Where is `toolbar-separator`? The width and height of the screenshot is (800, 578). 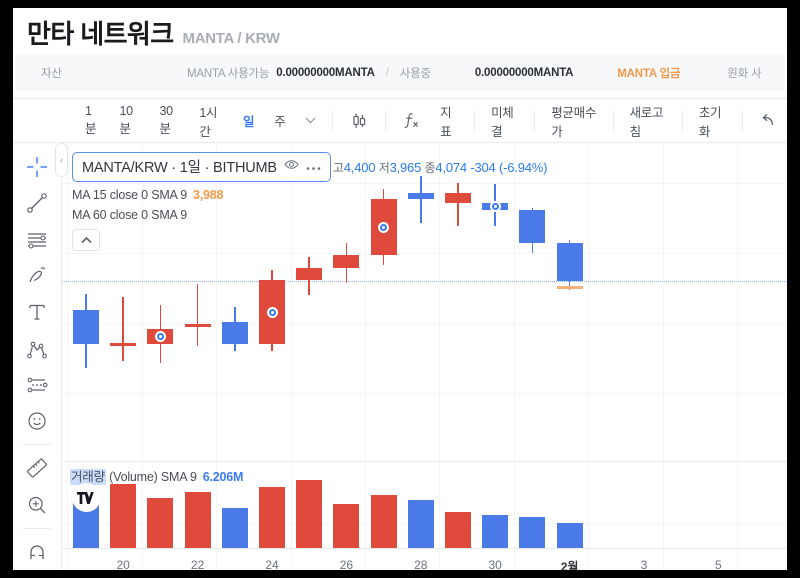
toolbar-separator is located at coordinates (37, 445).